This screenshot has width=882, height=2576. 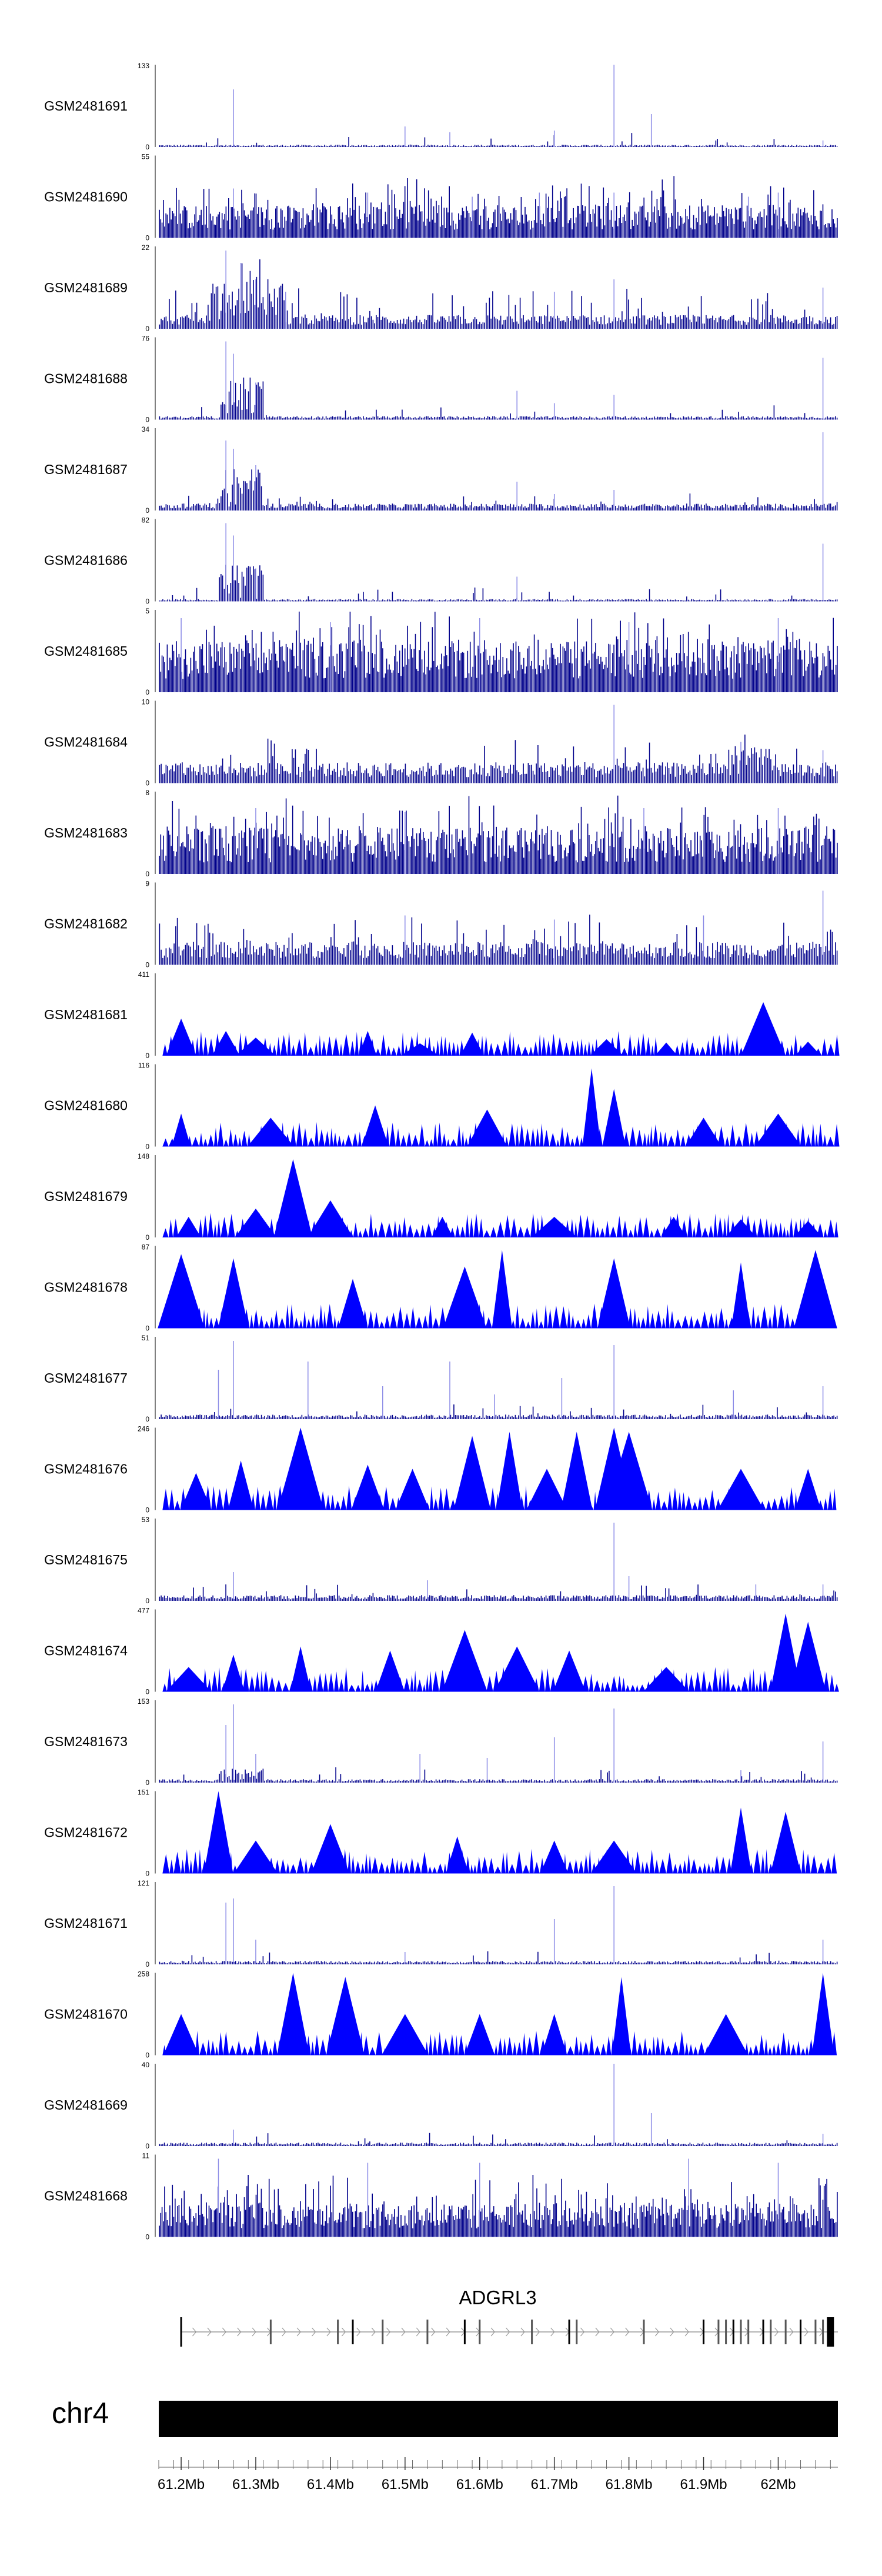 What do you see at coordinates (143, 1792) in the screenshot?
I see `y-max-tick-label: 151` at bounding box center [143, 1792].